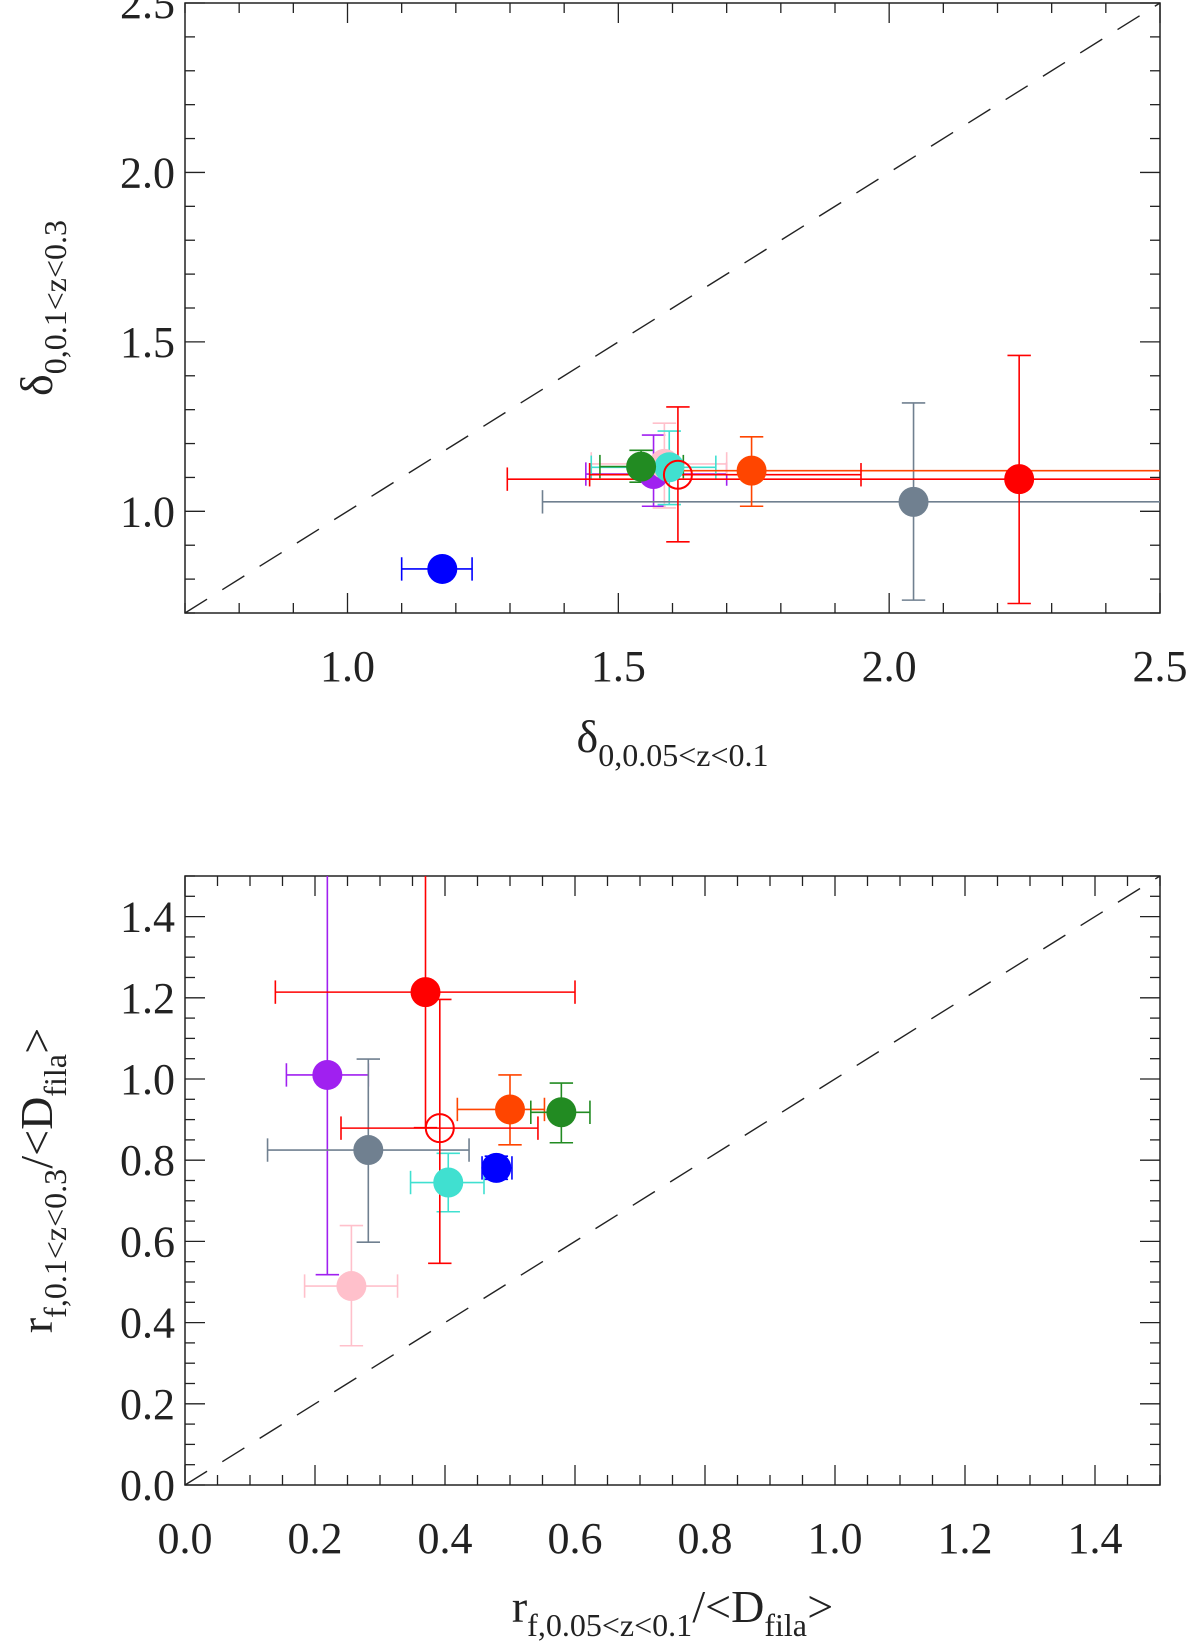 This screenshot has width=1200, height=1645. I want to click on x-axis-label-segment: /<D, so click(728, 1606).